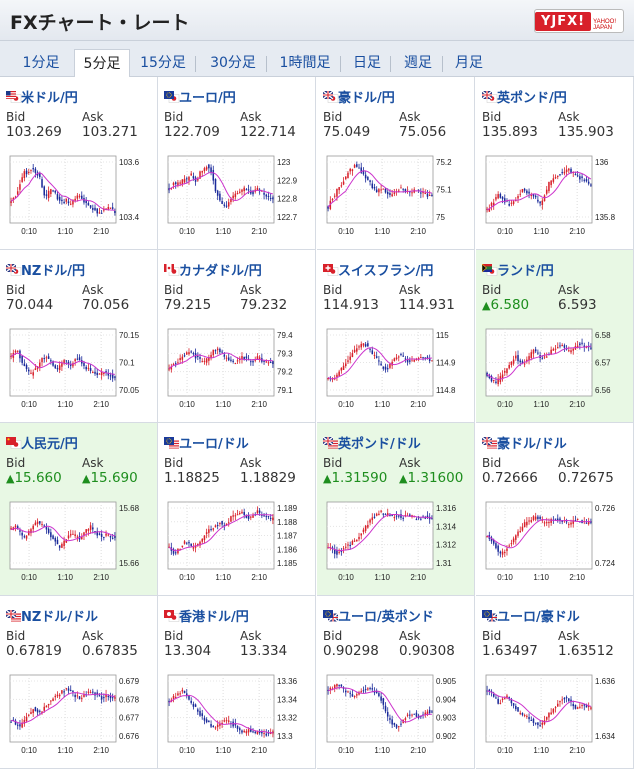 This screenshot has width=634, height=769. What do you see at coordinates (42, 442) in the screenshot?
I see `pair-link: 人民元/円` at bounding box center [42, 442].